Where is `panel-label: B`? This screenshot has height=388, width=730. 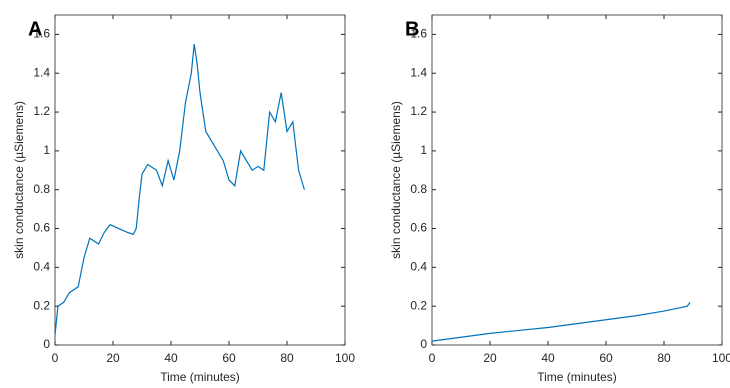
panel-label: B is located at coordinates (412, 29).